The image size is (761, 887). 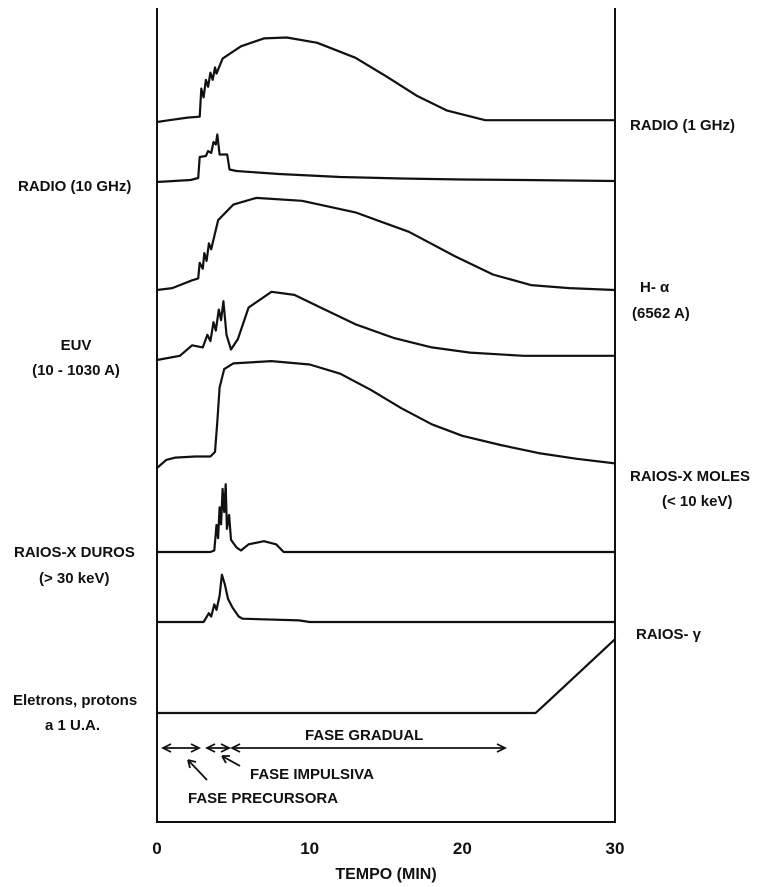 What do you see at coordinates (697, 501) in the screenshot?
I see `label-xray-soft-line2: (< 10 keV)` at bounding box center [697, 501].